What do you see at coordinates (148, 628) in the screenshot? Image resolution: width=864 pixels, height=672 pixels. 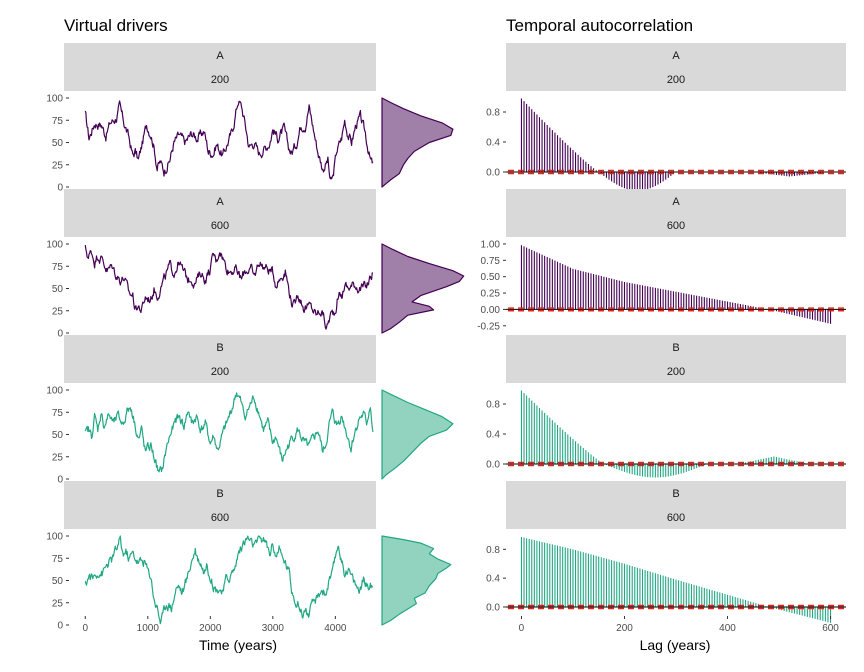 I see `left-x-tick-label: 1000` at bounding box center [148, 628].